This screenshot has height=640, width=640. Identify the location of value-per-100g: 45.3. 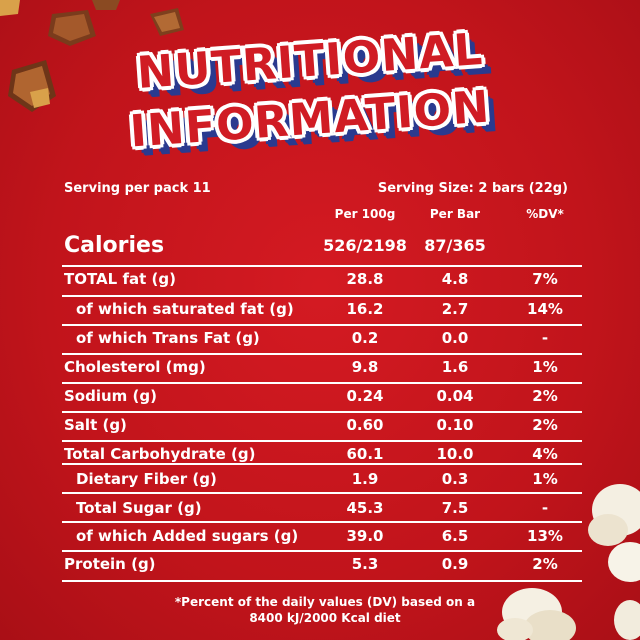
(365, 508).